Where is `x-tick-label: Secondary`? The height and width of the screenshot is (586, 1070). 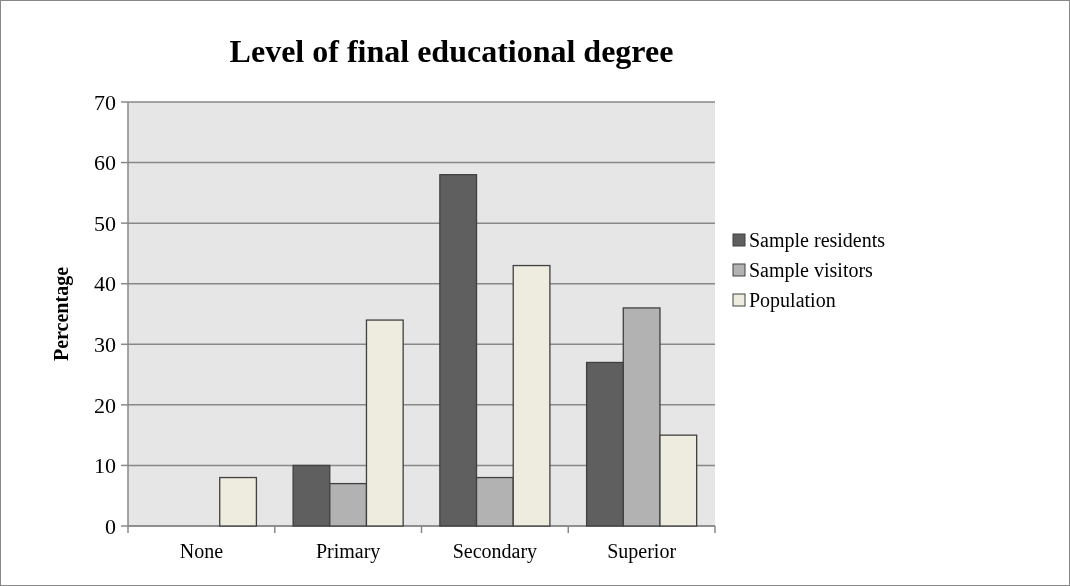 x-tick-label: Secondary is located at coordinates (495, 551).